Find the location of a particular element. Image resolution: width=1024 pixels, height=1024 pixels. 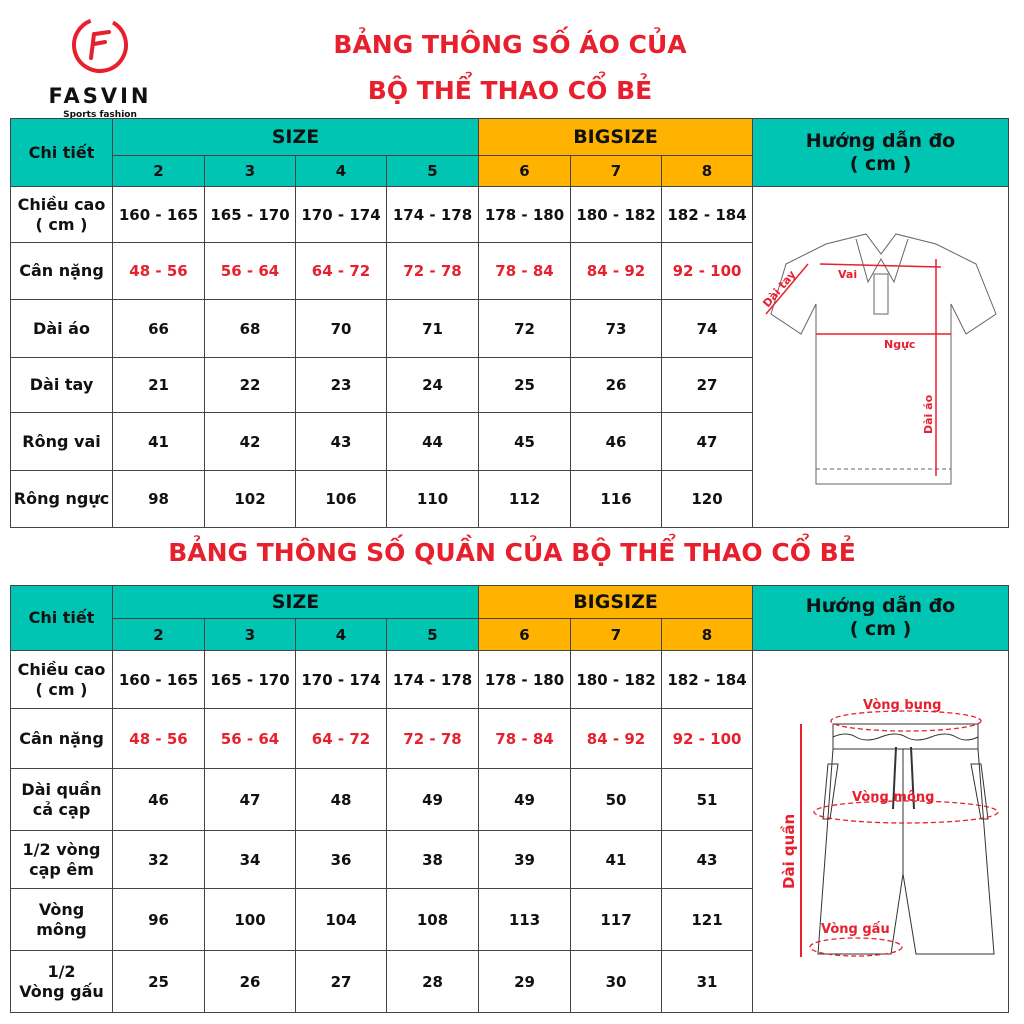

table-row: 1/2 vòng cạp êm 32 34 36 38 39 41 43 is located at coordinates (509, 859).